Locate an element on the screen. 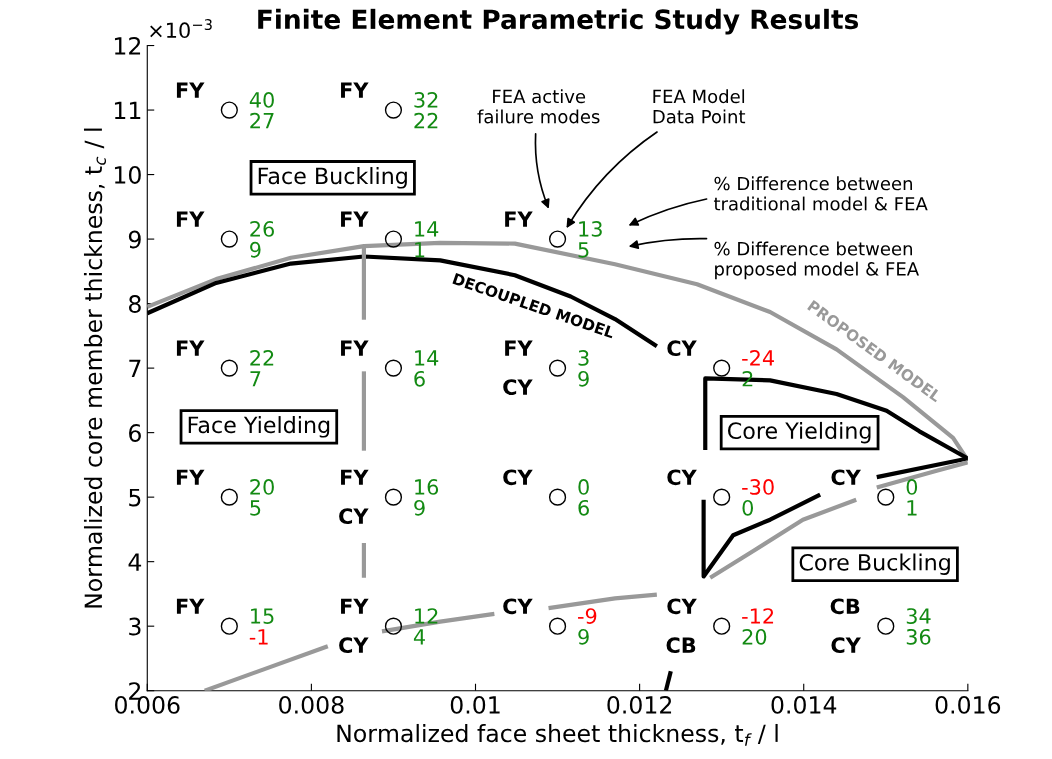  x-tick-label: 0.014 is located at coordinates (804, 704).